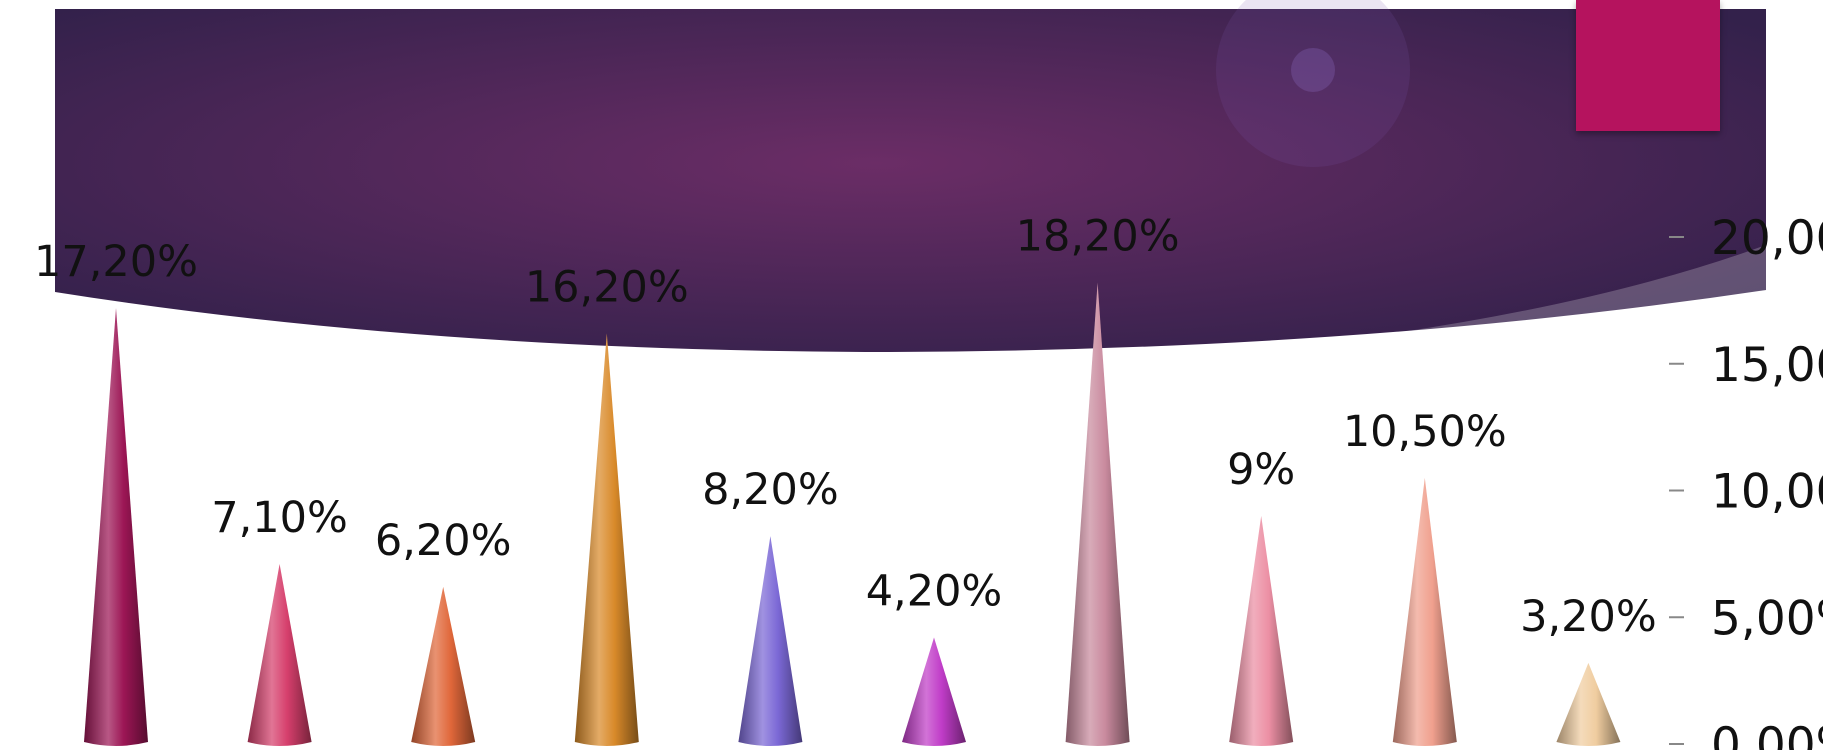 This screenshot has width=1823, height=750. What do you see at coordinates (1261, 470) in the screenshot?
I see `data-label: 9%` at bounding box center [1261, 470].